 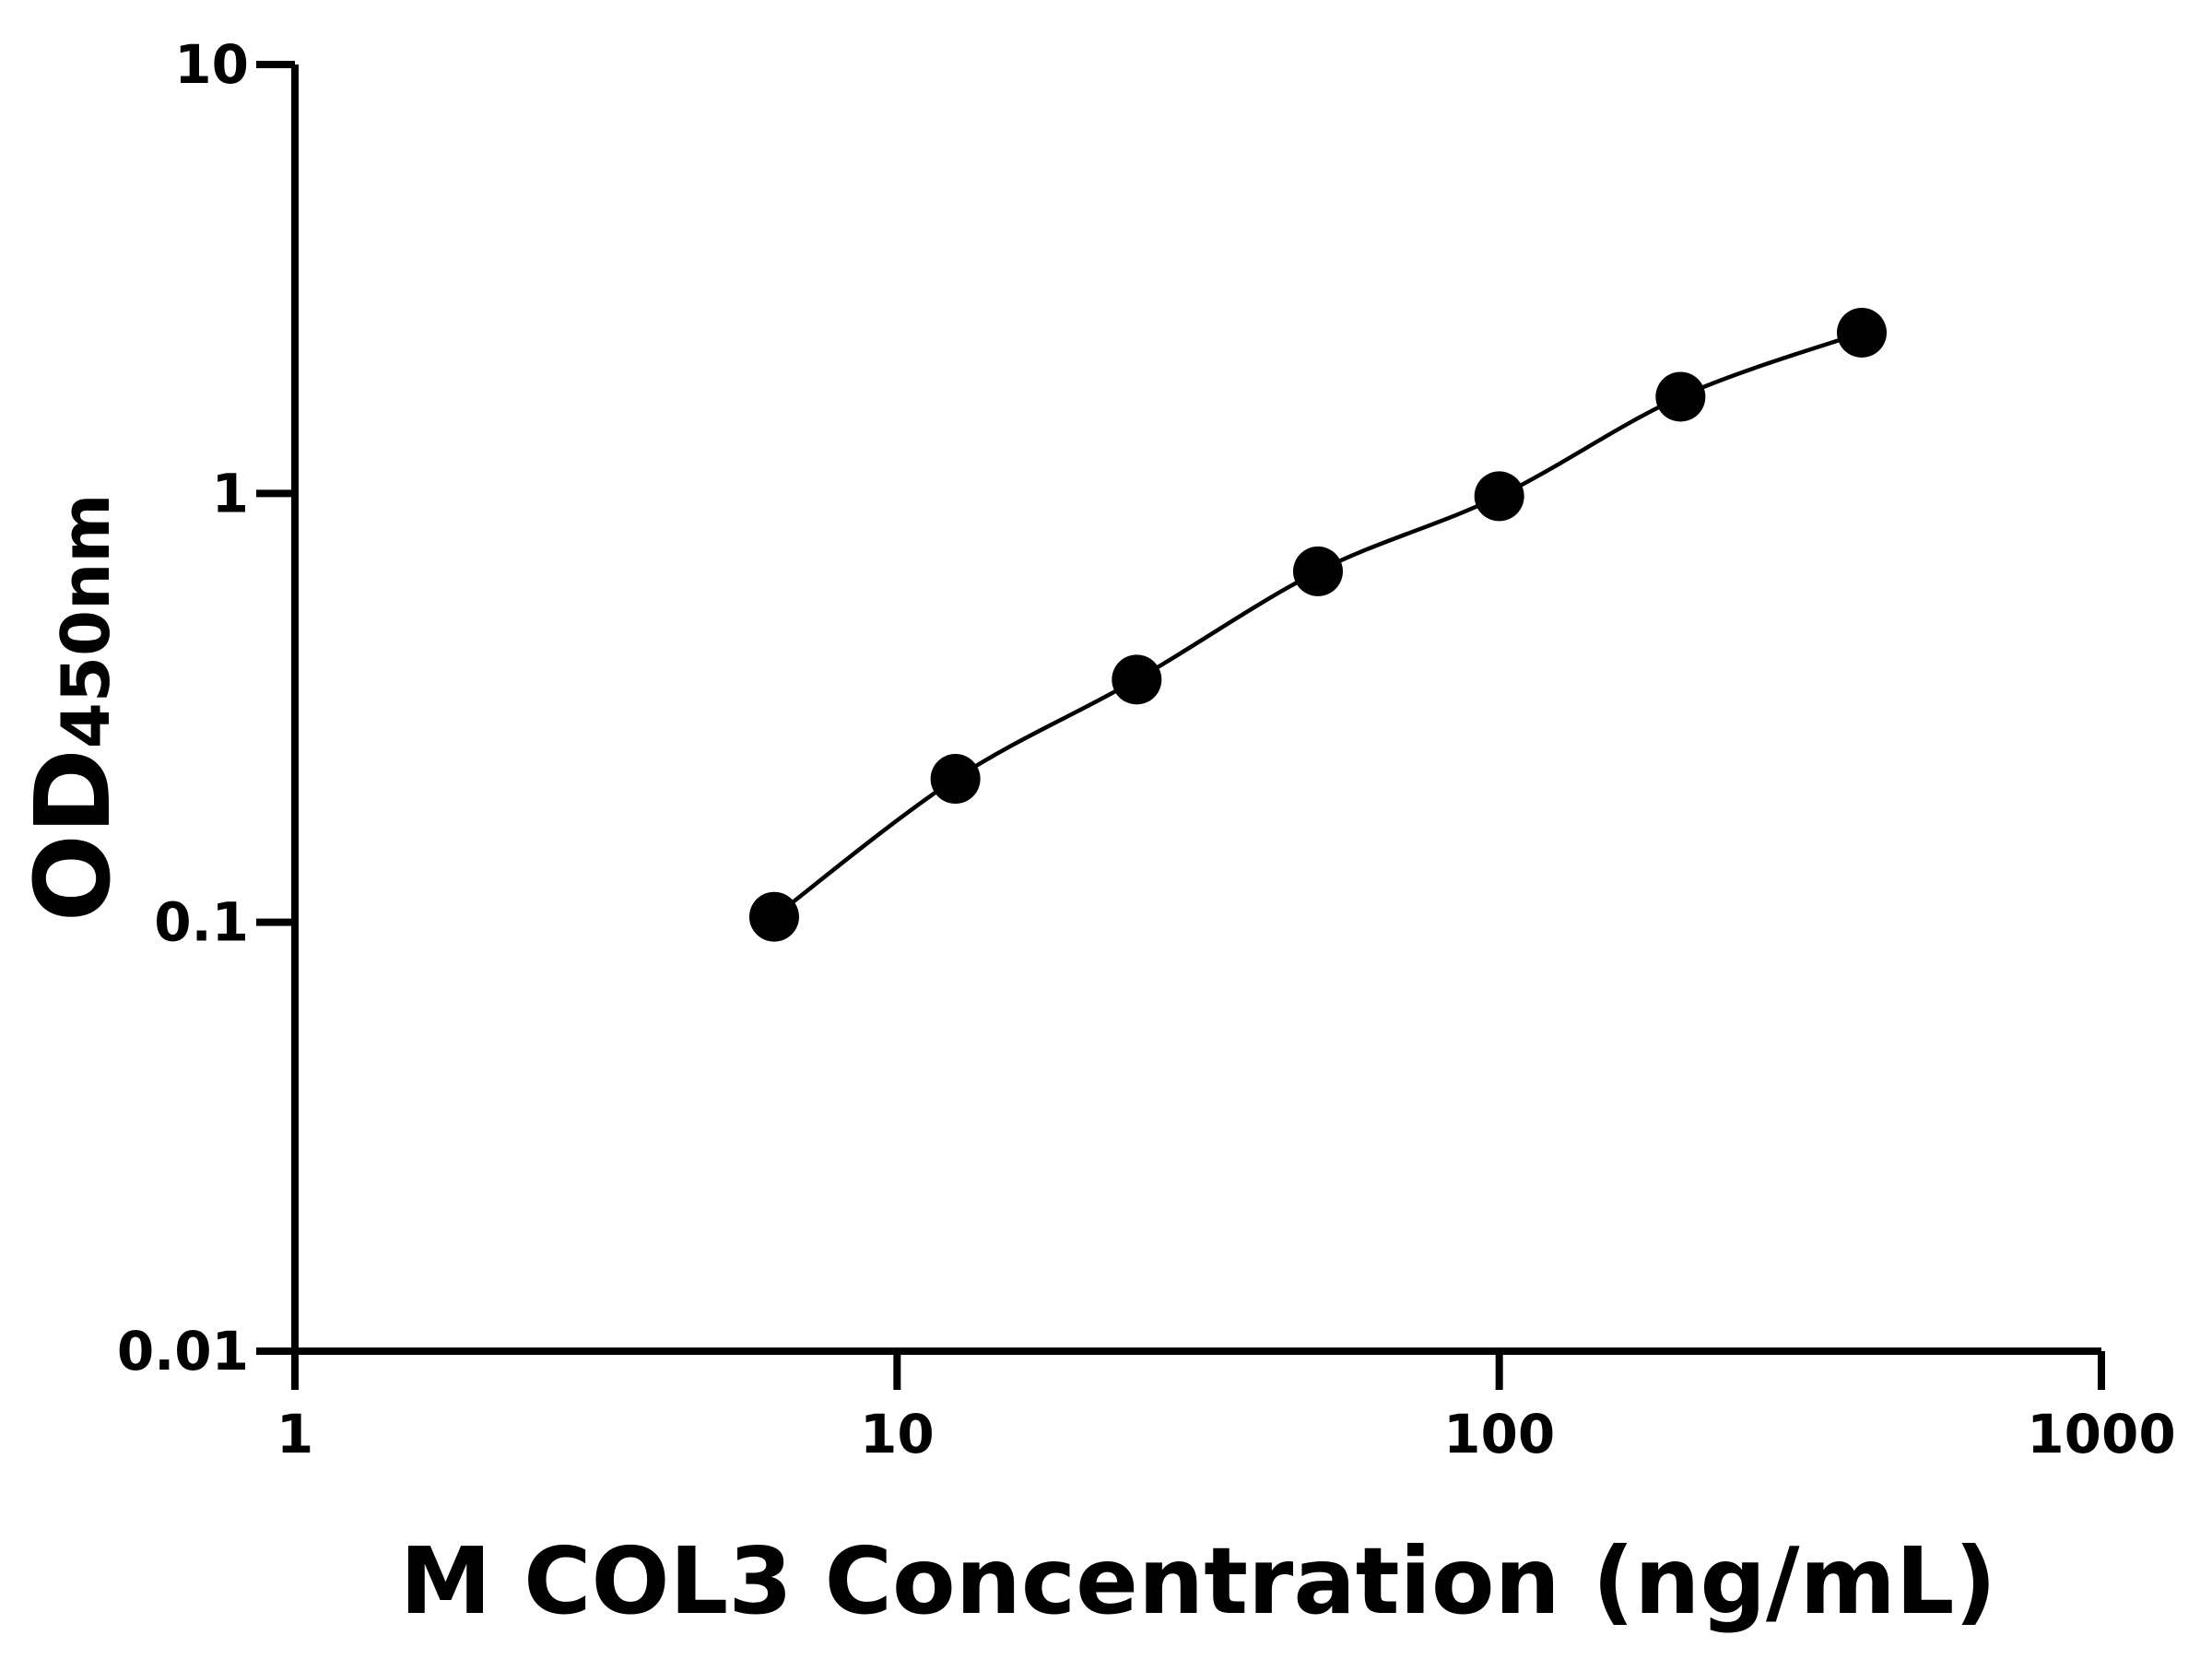 I want to click on x-tick-label: 10, so click(x=897, y=1434).